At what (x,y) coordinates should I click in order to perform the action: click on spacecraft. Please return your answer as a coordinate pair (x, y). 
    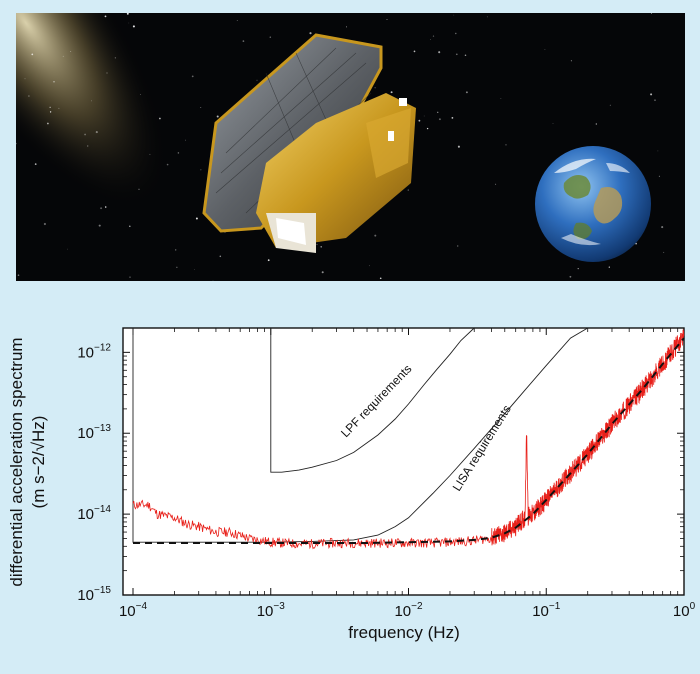
    Looking at the image, I should click on (309, 143).